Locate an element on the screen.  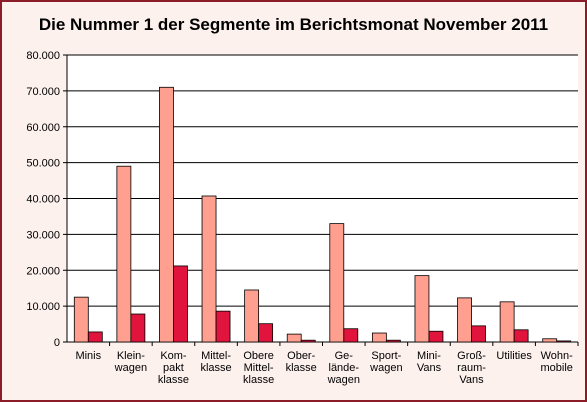
y-tick-label: 70.000 is located at coordinates (43, 92).